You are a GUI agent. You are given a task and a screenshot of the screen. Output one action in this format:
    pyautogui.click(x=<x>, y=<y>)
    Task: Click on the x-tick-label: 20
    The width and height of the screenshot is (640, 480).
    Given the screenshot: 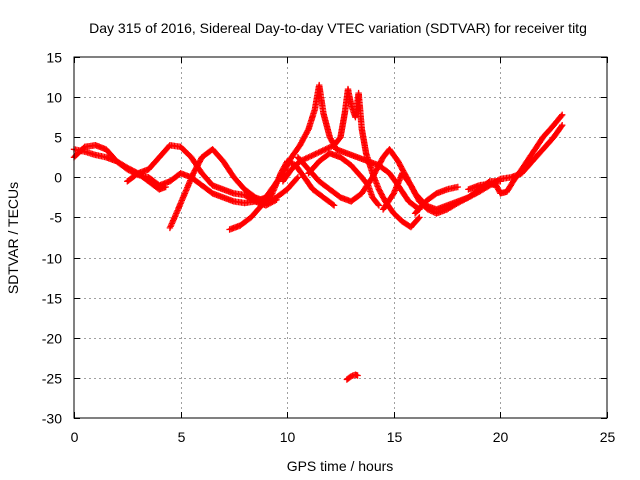 What is the action you would take?
    pyautogui.click(x=501, y=437)
    